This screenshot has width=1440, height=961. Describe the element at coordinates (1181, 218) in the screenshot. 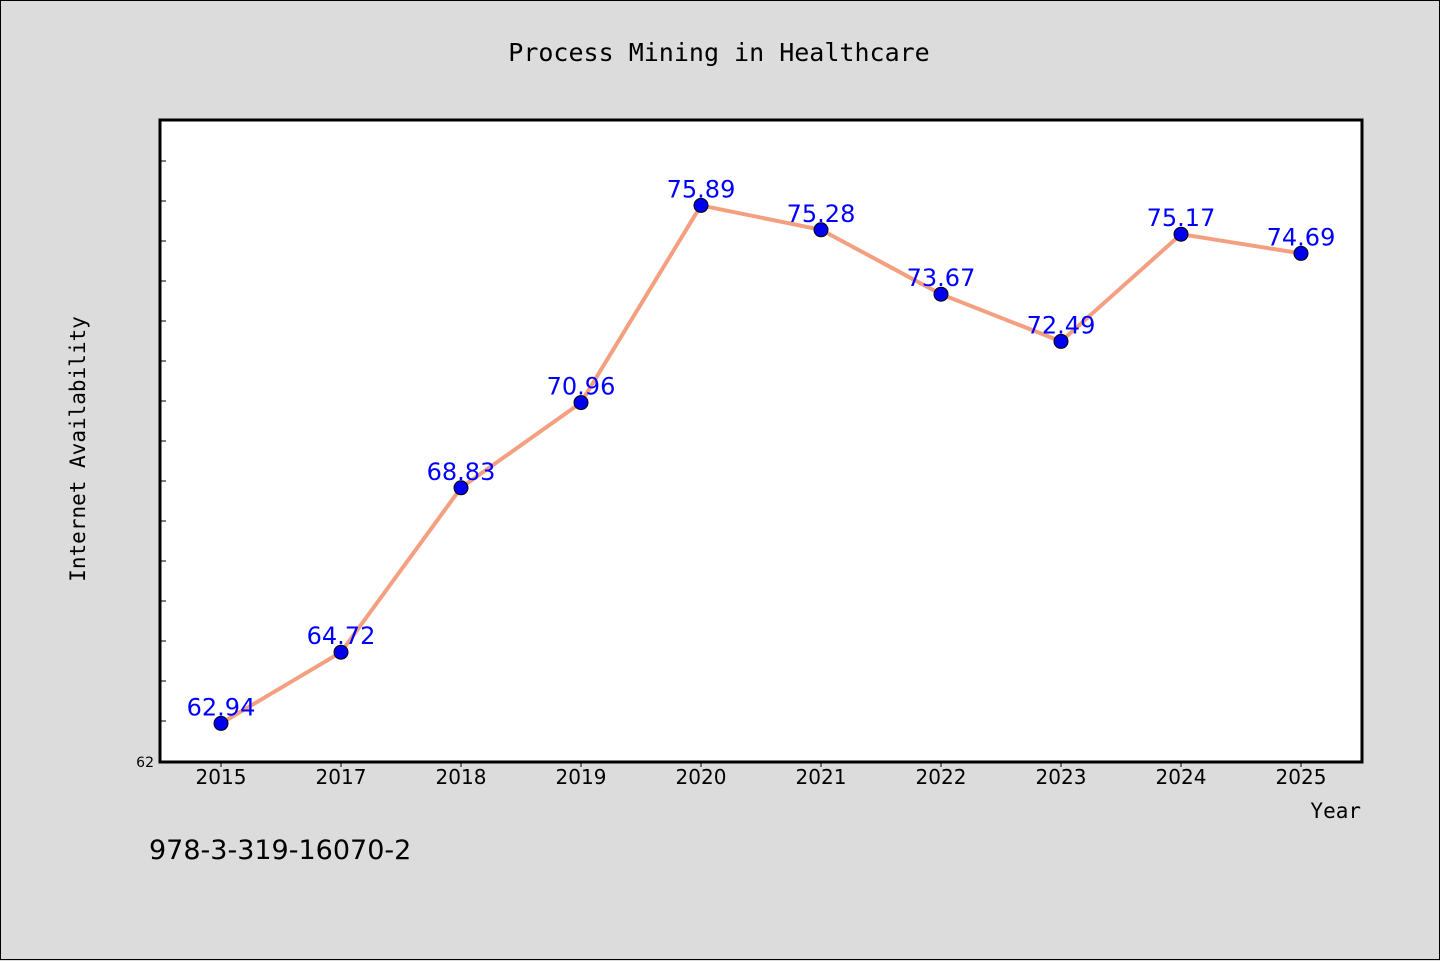

I see `data-label: 75.17` at that location.